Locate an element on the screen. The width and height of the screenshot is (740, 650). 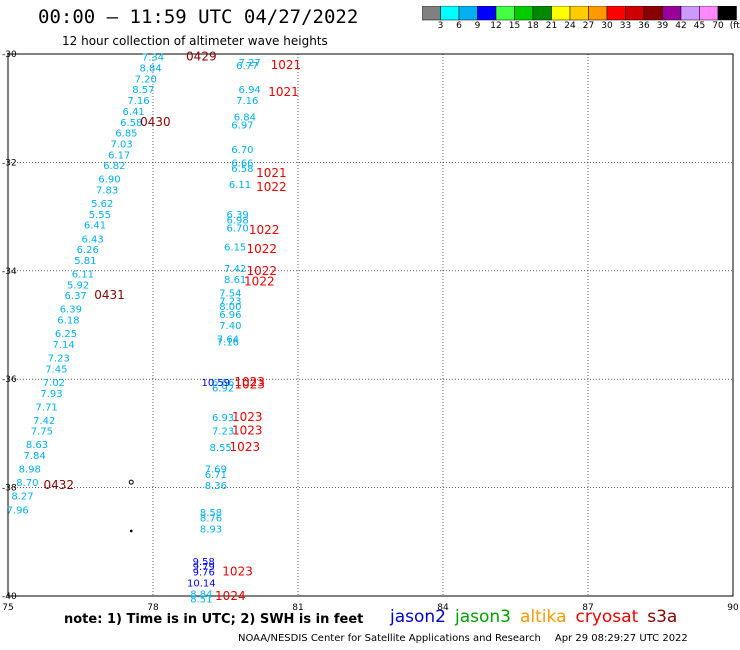
swh-label: 6.77 is located at coordinates (247, 66).